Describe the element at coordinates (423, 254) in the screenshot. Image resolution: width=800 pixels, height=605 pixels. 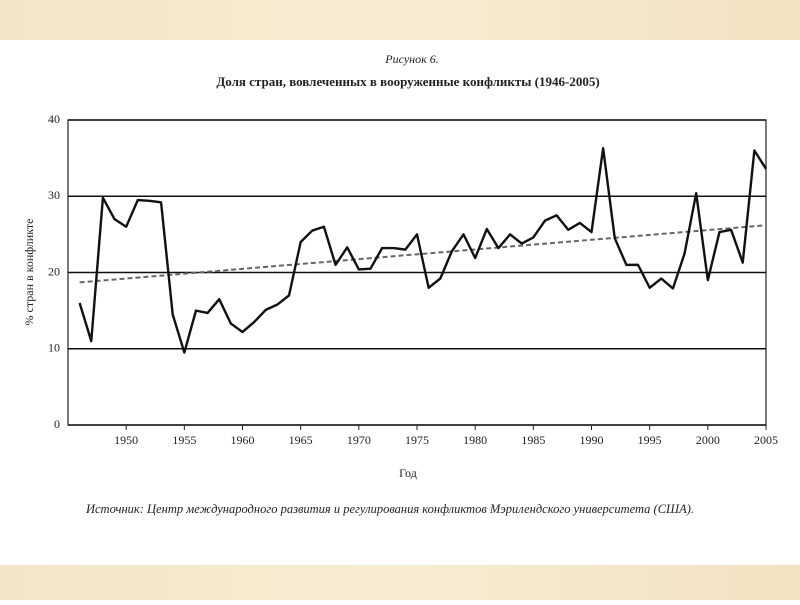
I see `trend-line` at that location.